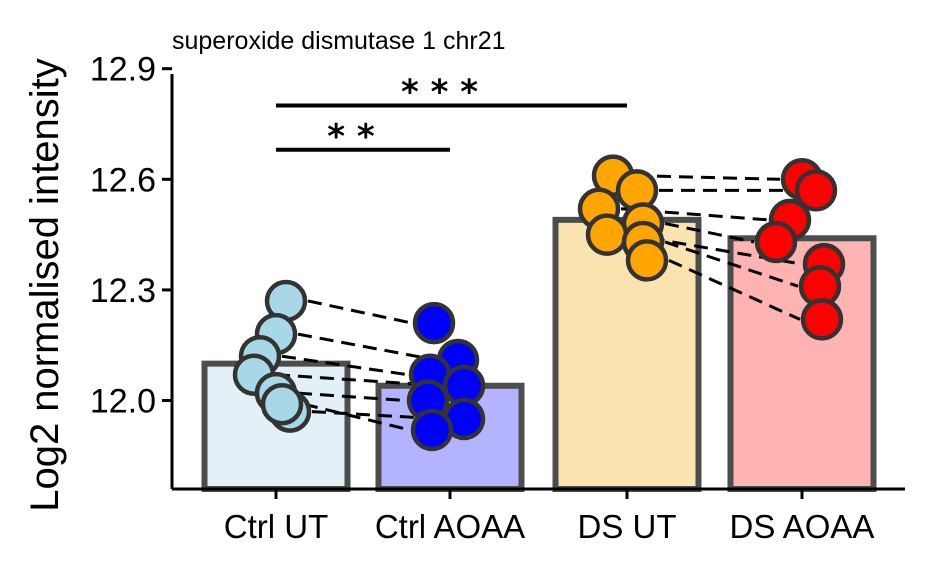 This screenshot has height=570, width=930. What do you see at coordinates (45, 285) in the screenshot?
I see `y-axis-title: Log2 normalised intensity` at bounding box center [45, 285].